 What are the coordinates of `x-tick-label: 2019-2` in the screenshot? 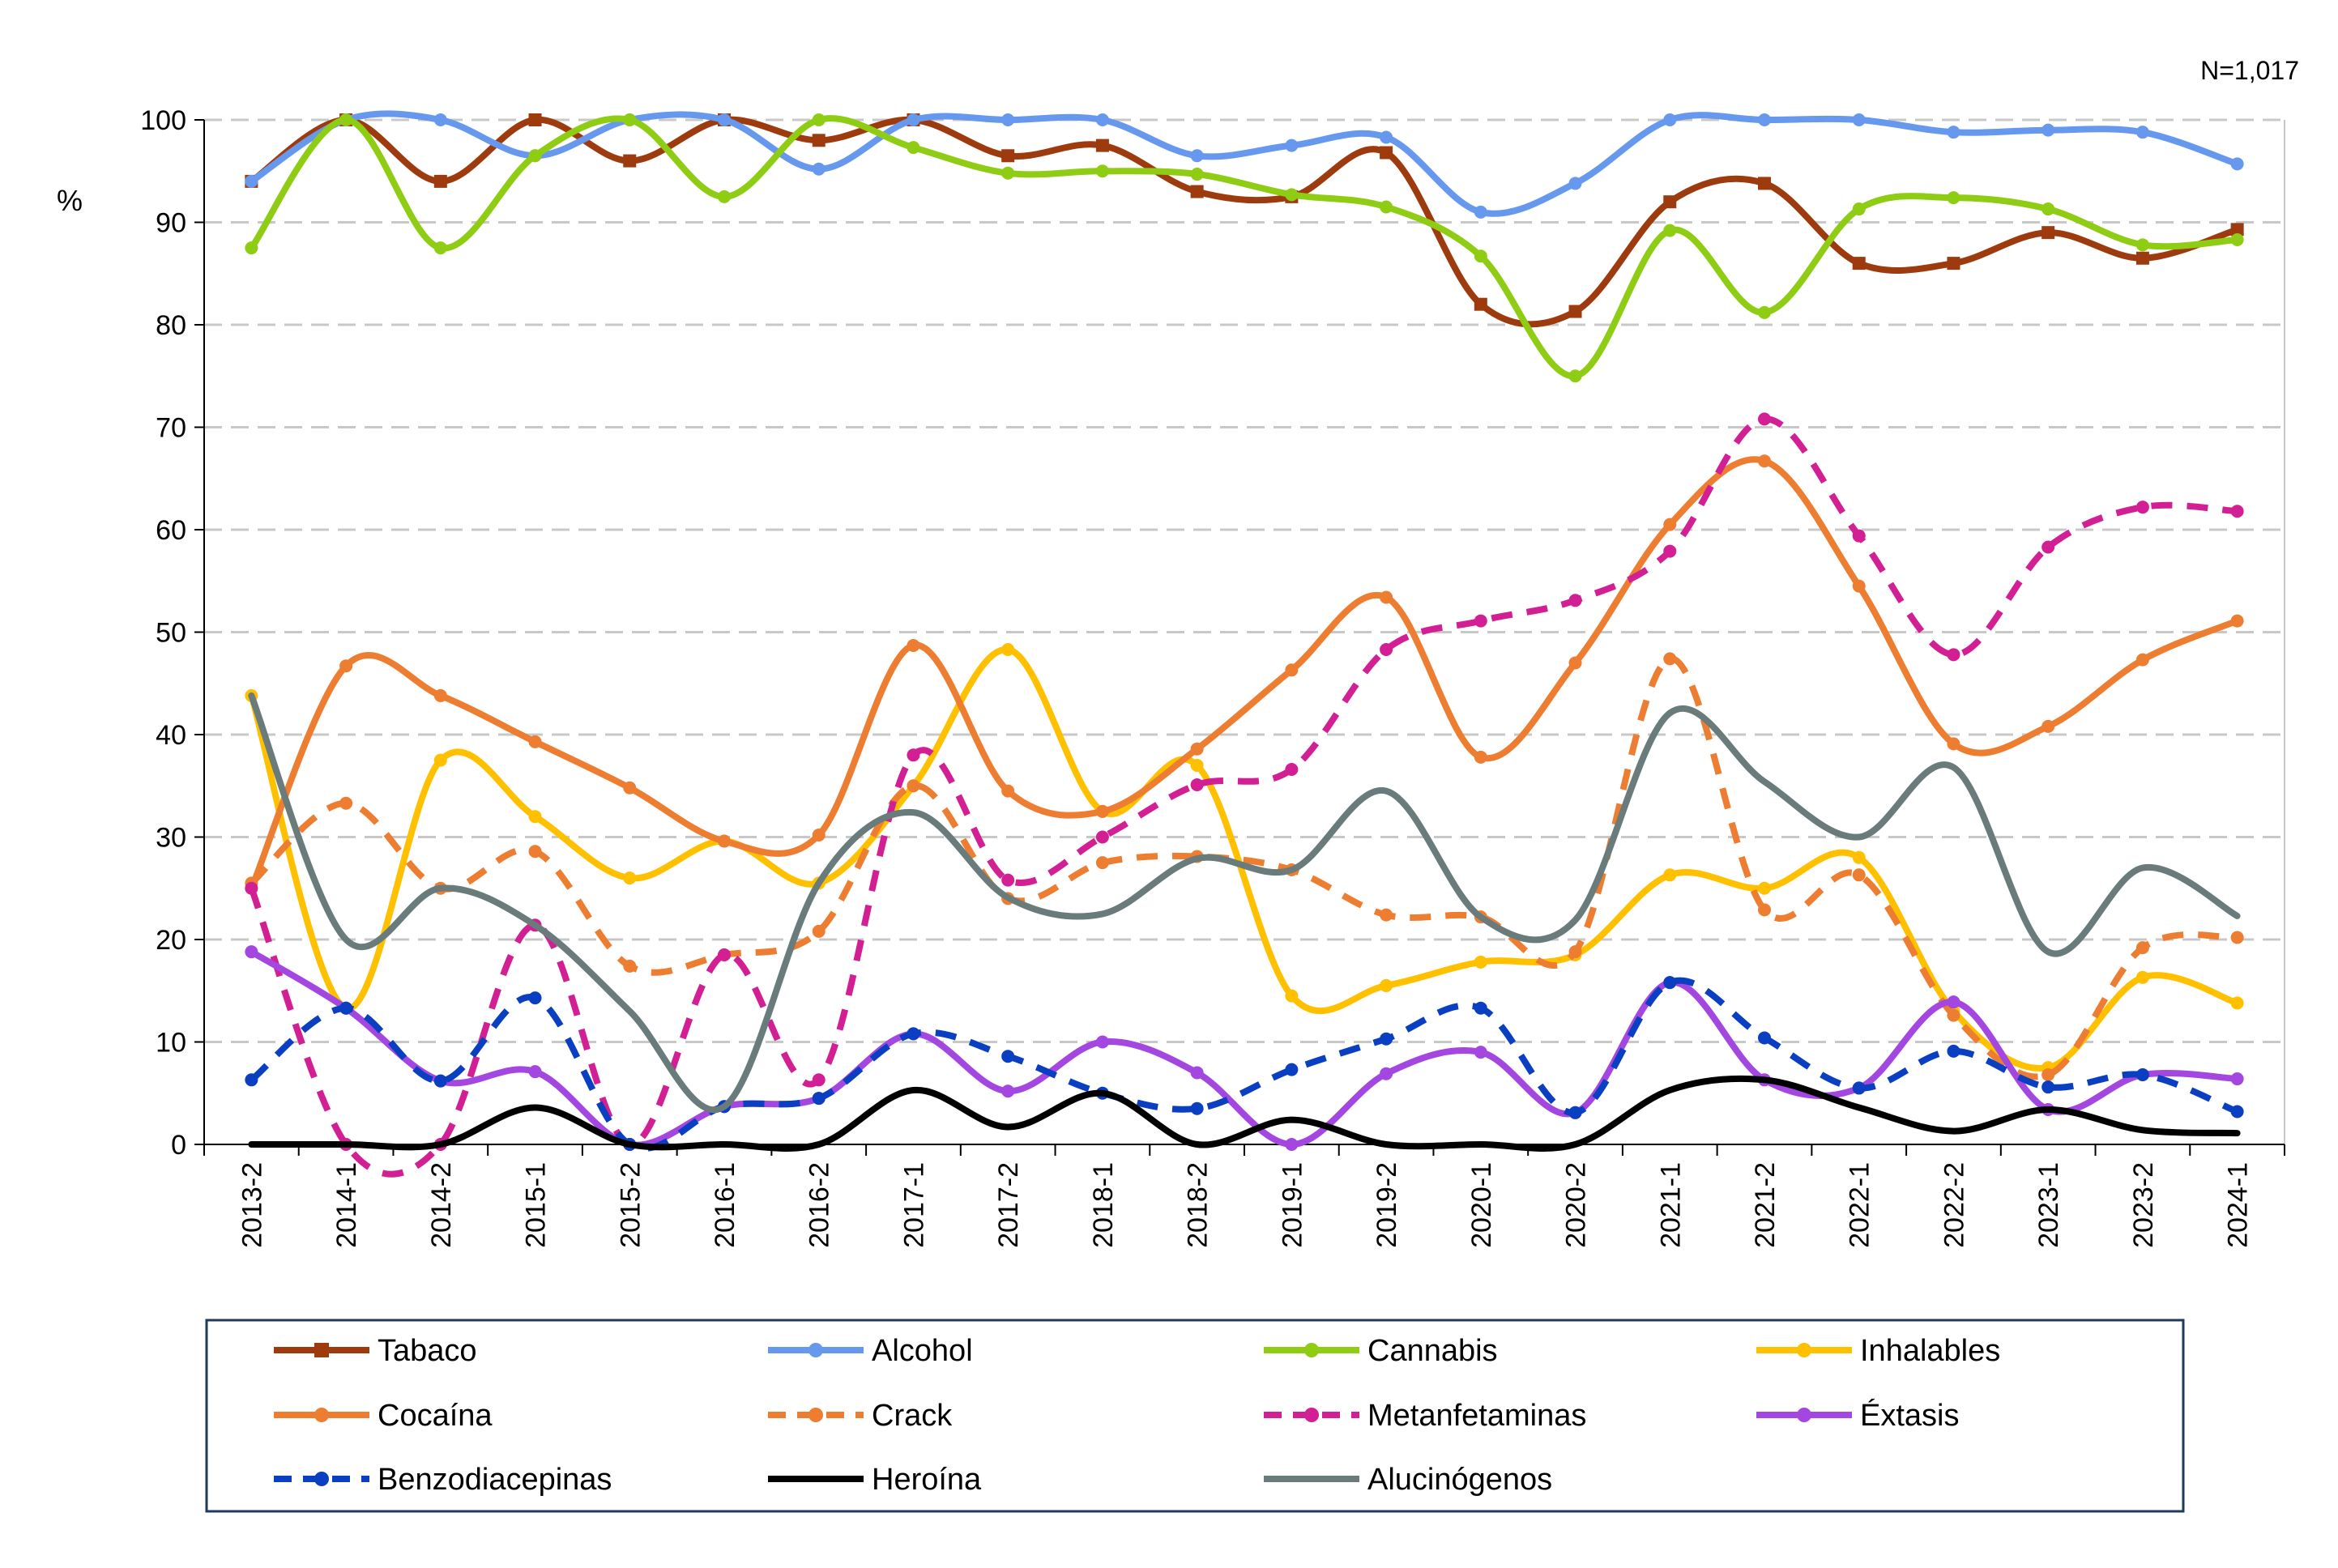 It's located at (1387, 1205).